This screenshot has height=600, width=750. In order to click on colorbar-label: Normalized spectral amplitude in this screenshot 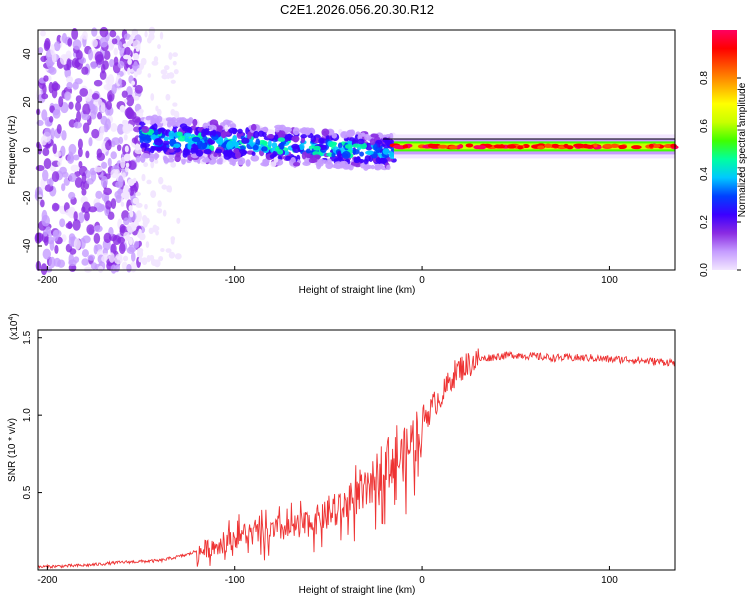, I will do `click(742, 149)`.